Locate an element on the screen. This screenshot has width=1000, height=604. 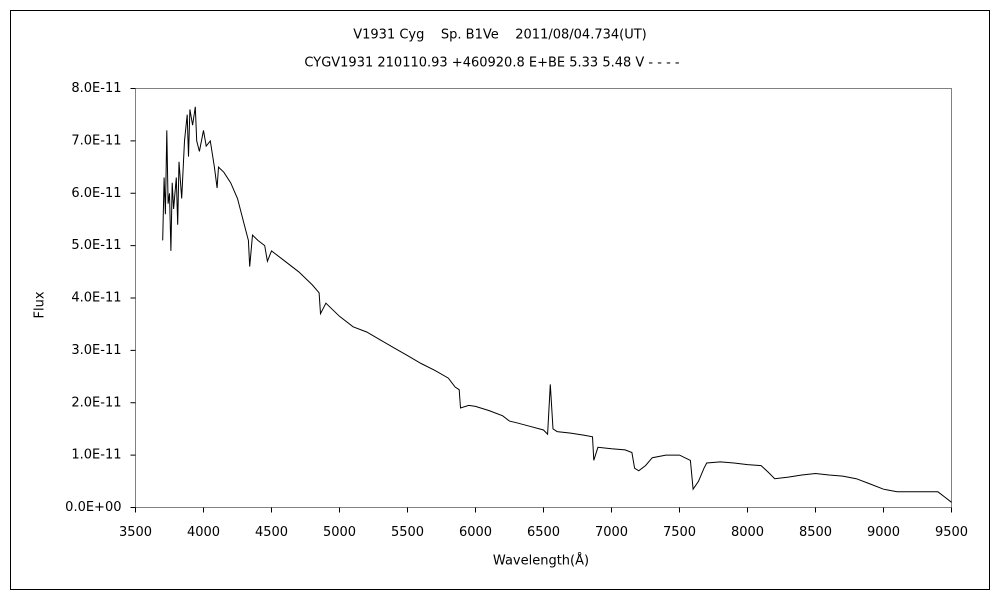
y-axis-label: Flux is located at coordinates (40, 304).